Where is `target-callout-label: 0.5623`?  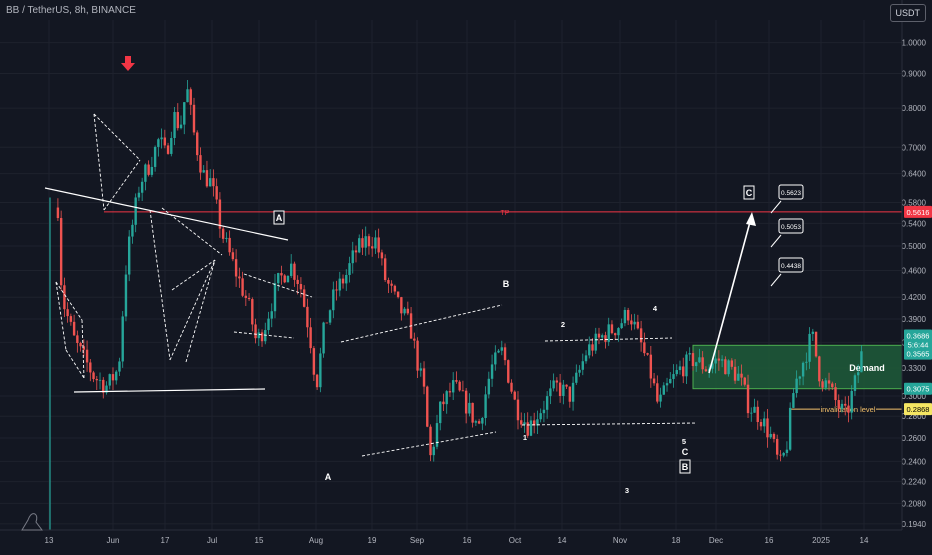 target-callout-label: 0.5623 is located at coordinates (791, 193).